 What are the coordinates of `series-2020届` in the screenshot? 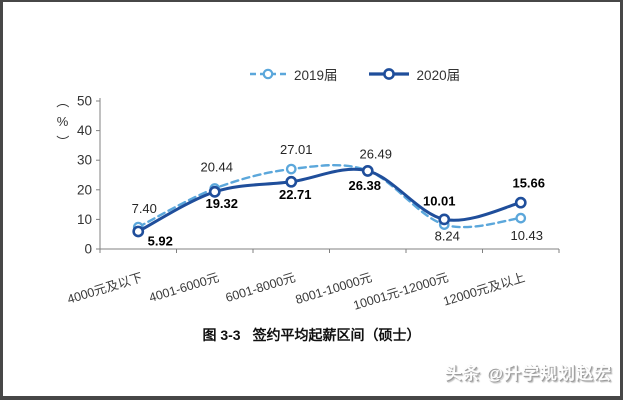 It's located at (329, 201).